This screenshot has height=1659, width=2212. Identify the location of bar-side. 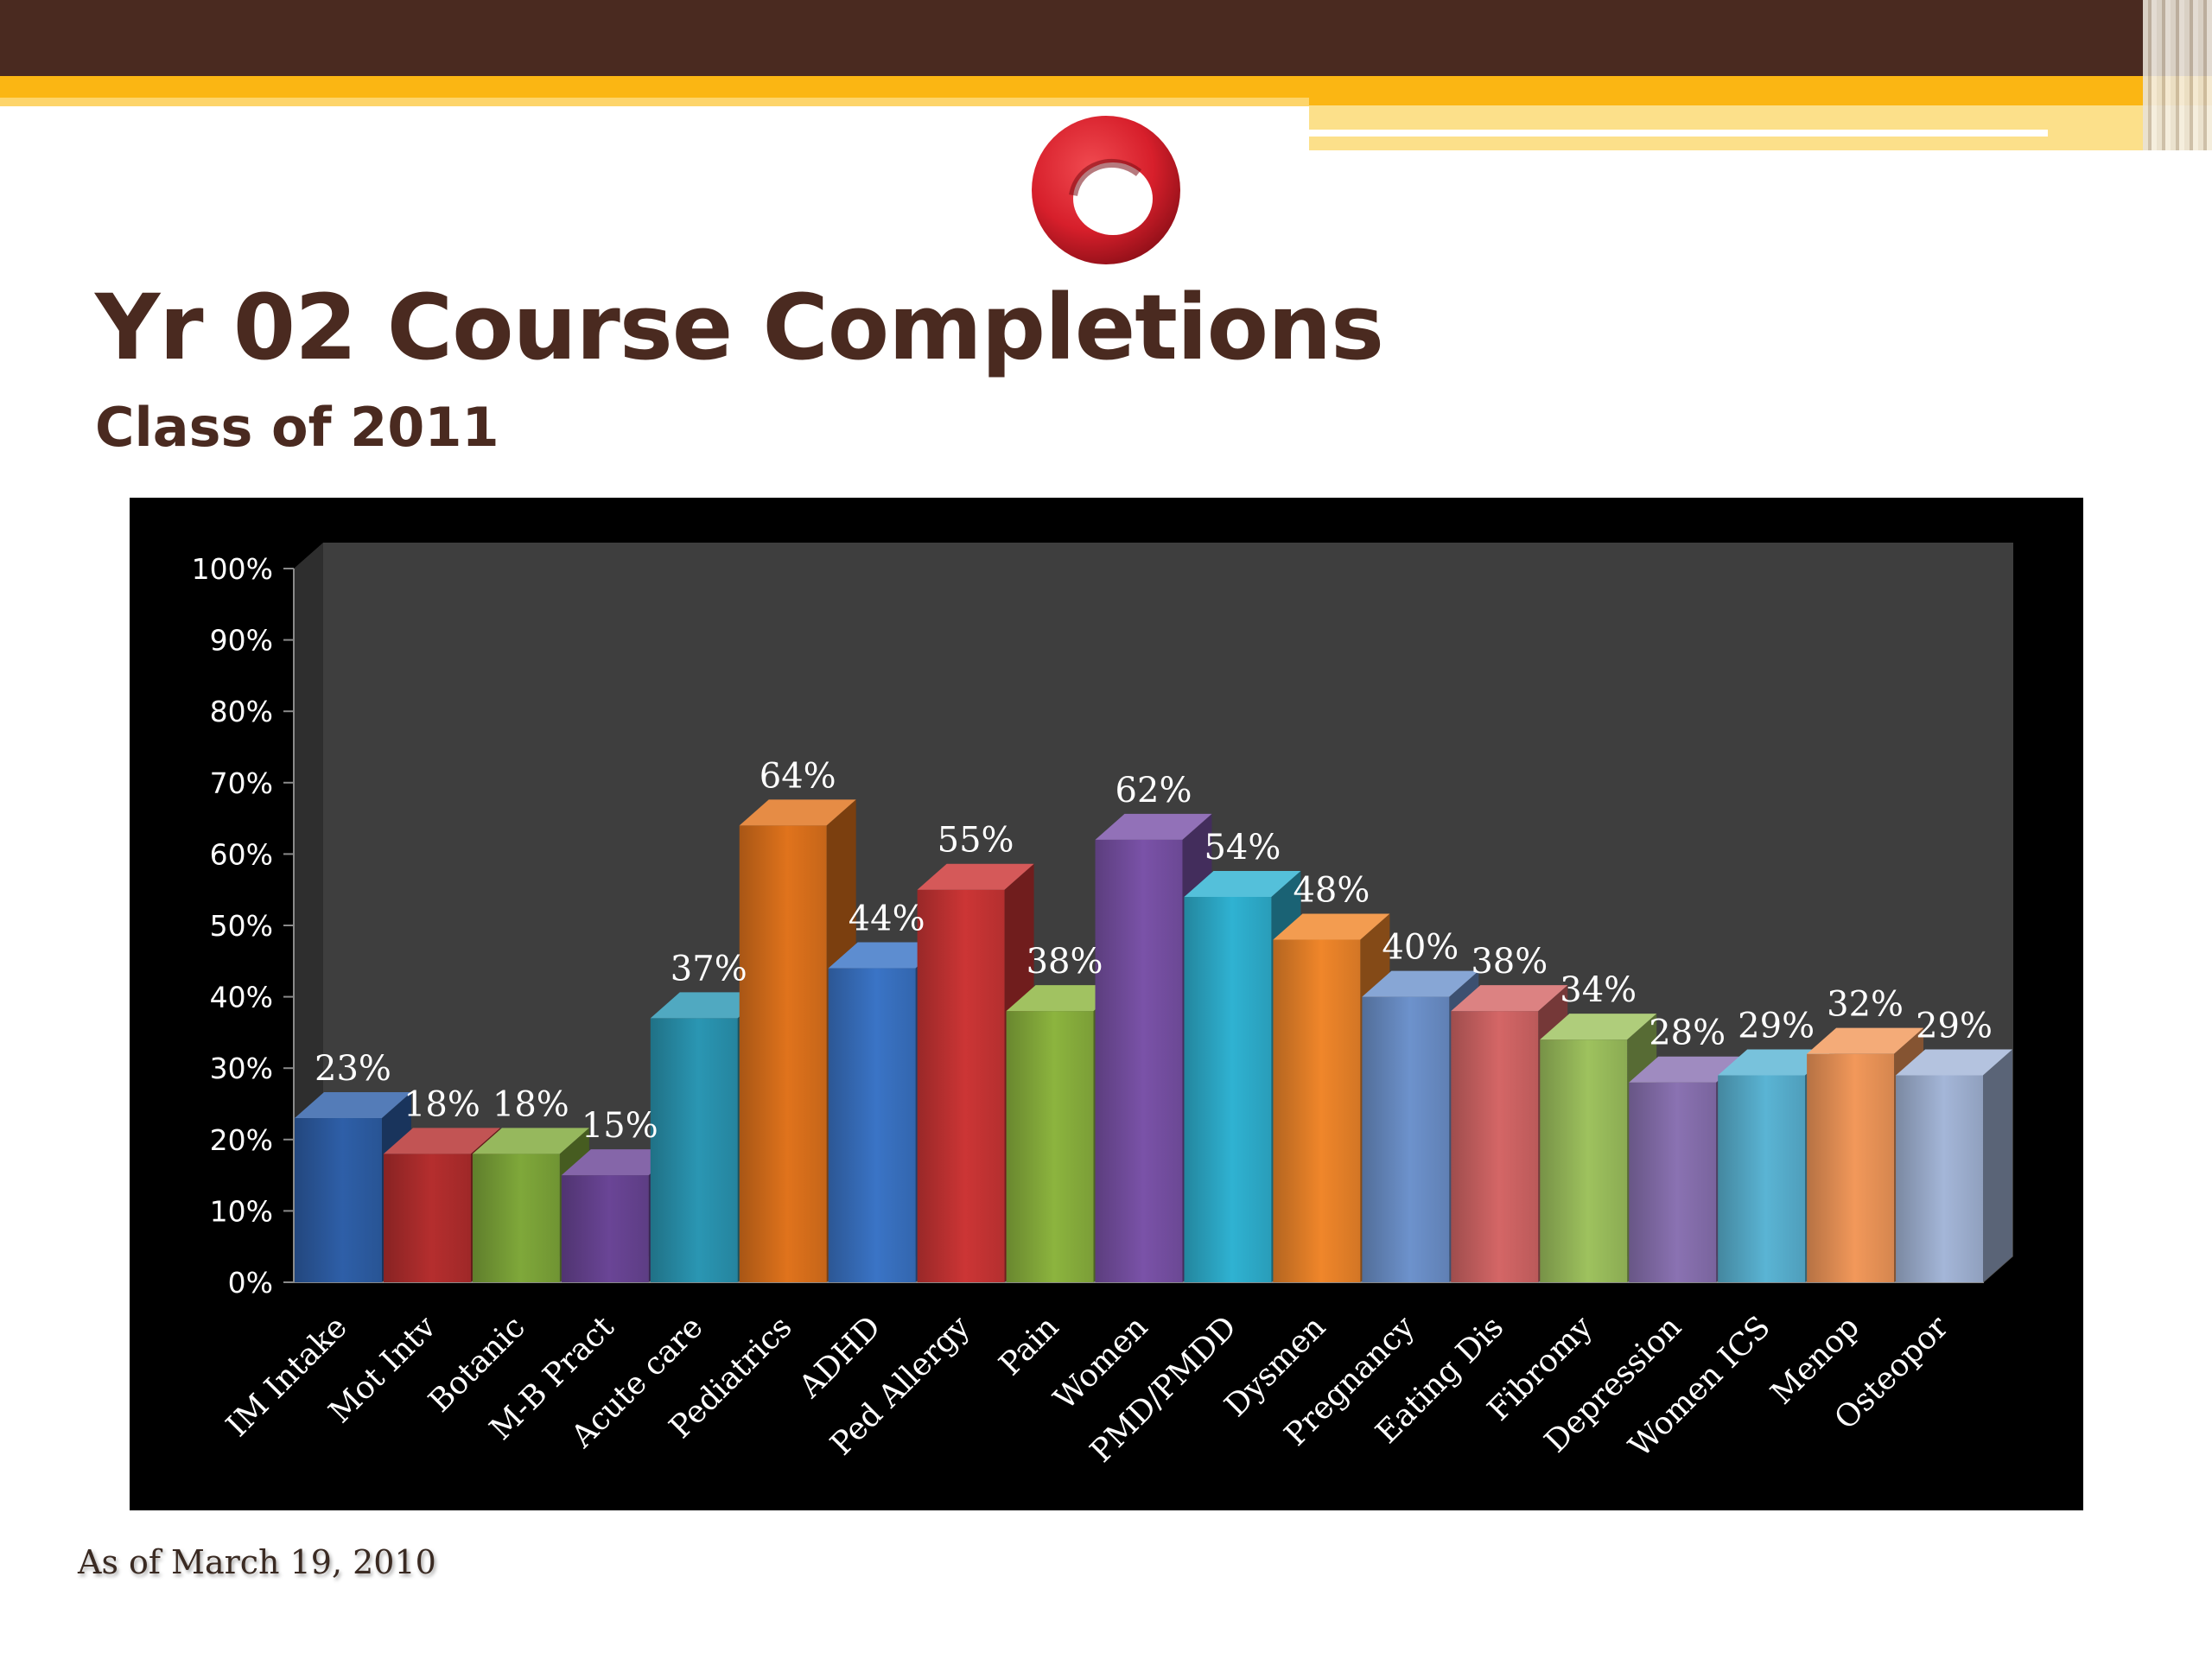
(1997, 1165).